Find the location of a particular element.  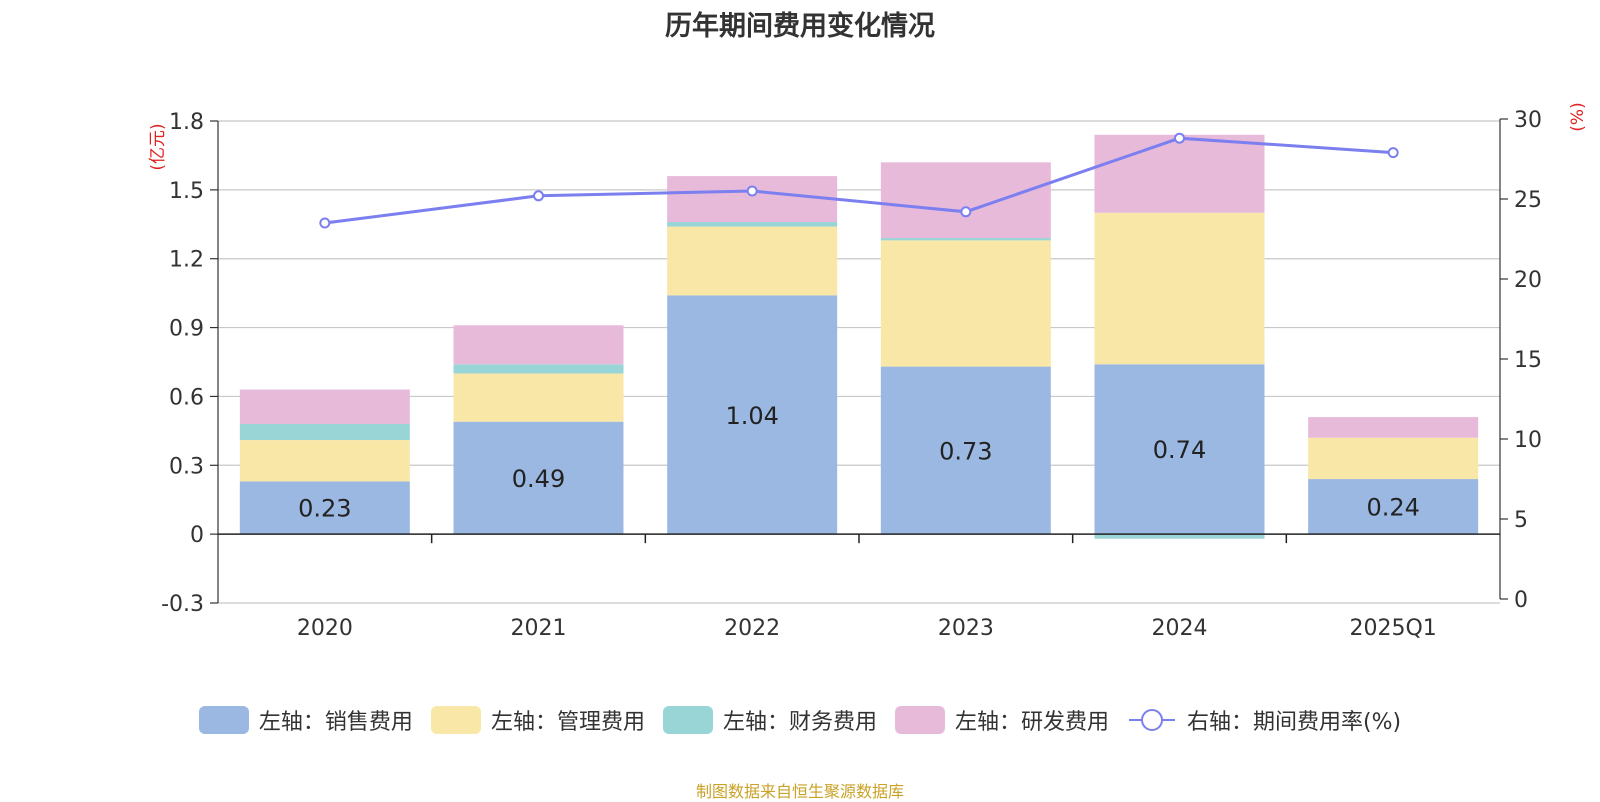

bar-data-label: 0.73 is located at coordinates (965, 451).